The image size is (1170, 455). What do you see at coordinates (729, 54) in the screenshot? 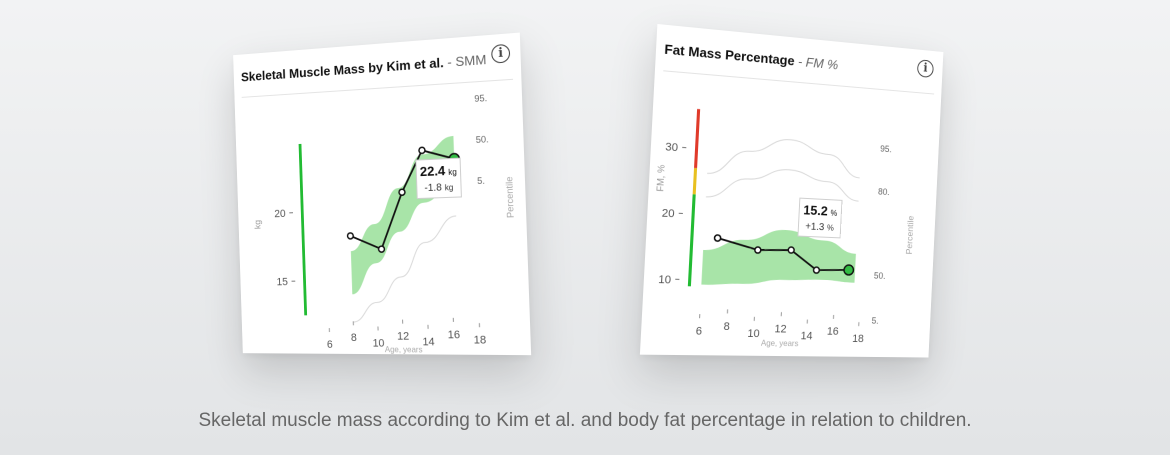
I see `fm-title: Fat Mass Percentage` at bounding box center [729, 54].